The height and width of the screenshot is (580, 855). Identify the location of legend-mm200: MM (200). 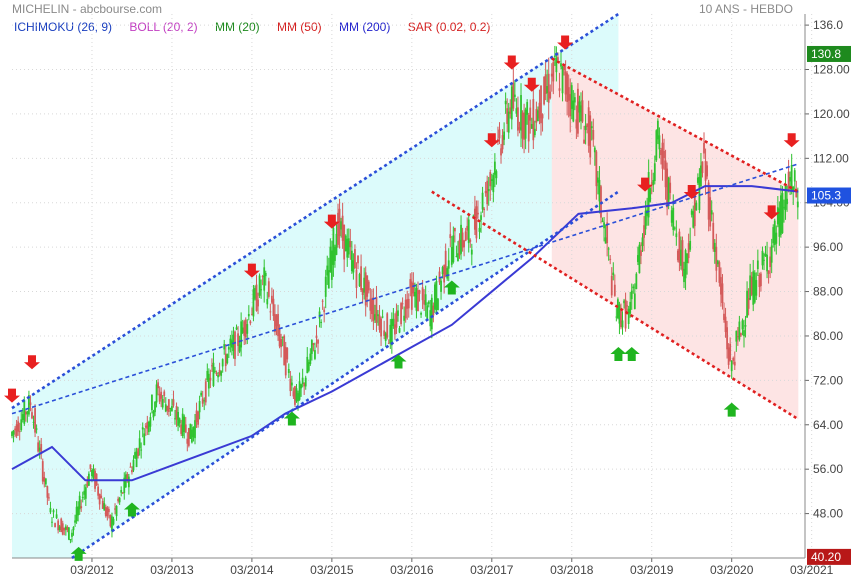
(365, 27).